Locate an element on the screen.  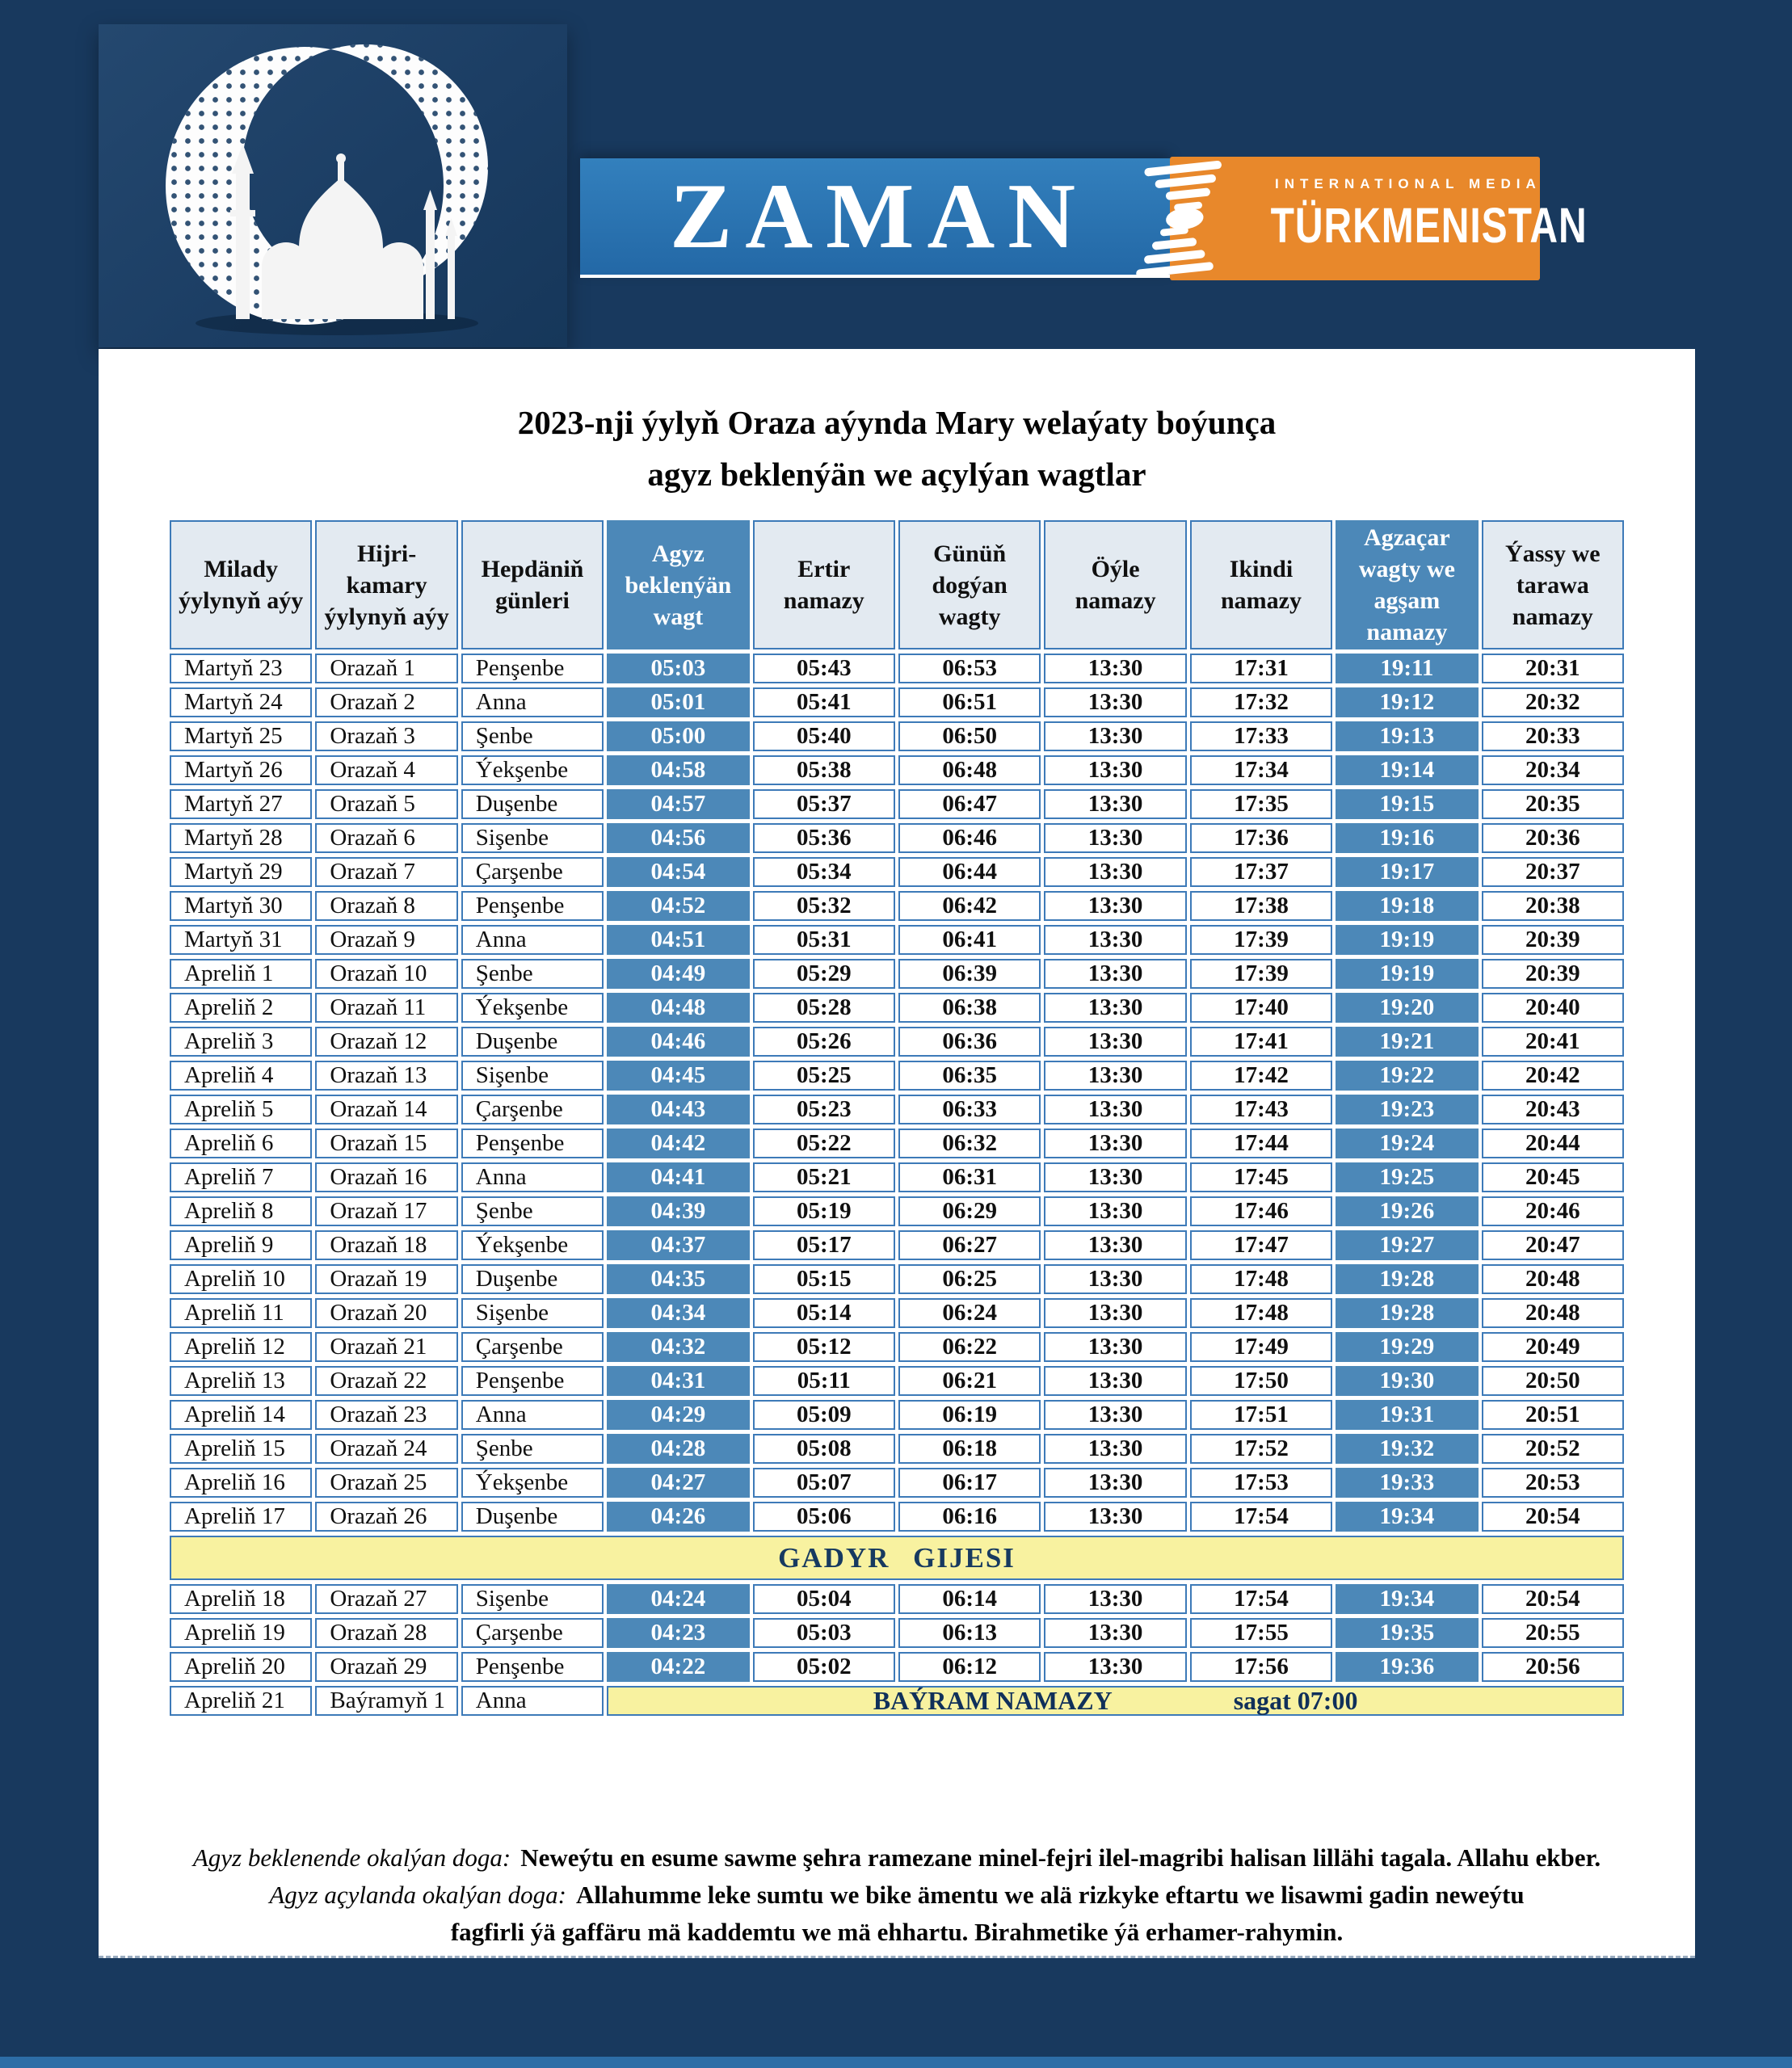
time-cell: 05:36 is located at coordinates (823, 838).